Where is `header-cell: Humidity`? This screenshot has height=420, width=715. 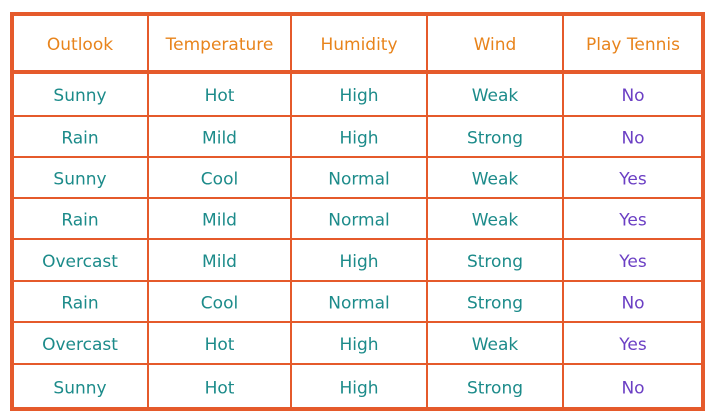
header-cell: Humidity is located at coordinates (358, 45).